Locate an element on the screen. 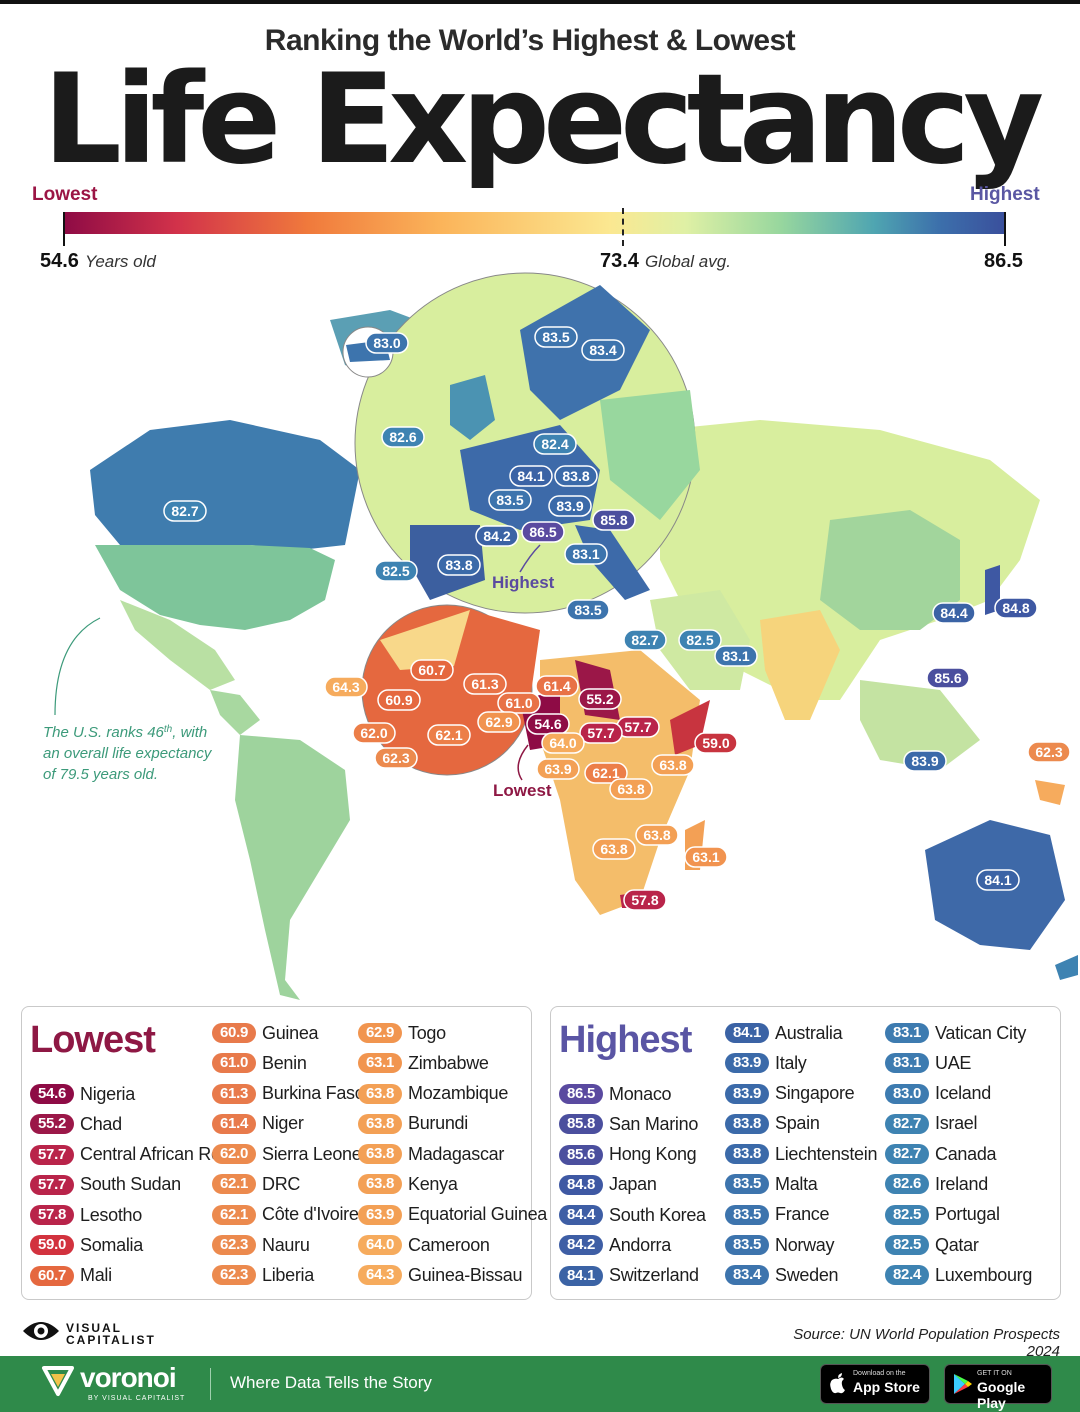 The width and height of the screenshot is (1080, 1412). list-item: 84.1 Australia is located at coordinates (801, 1033).